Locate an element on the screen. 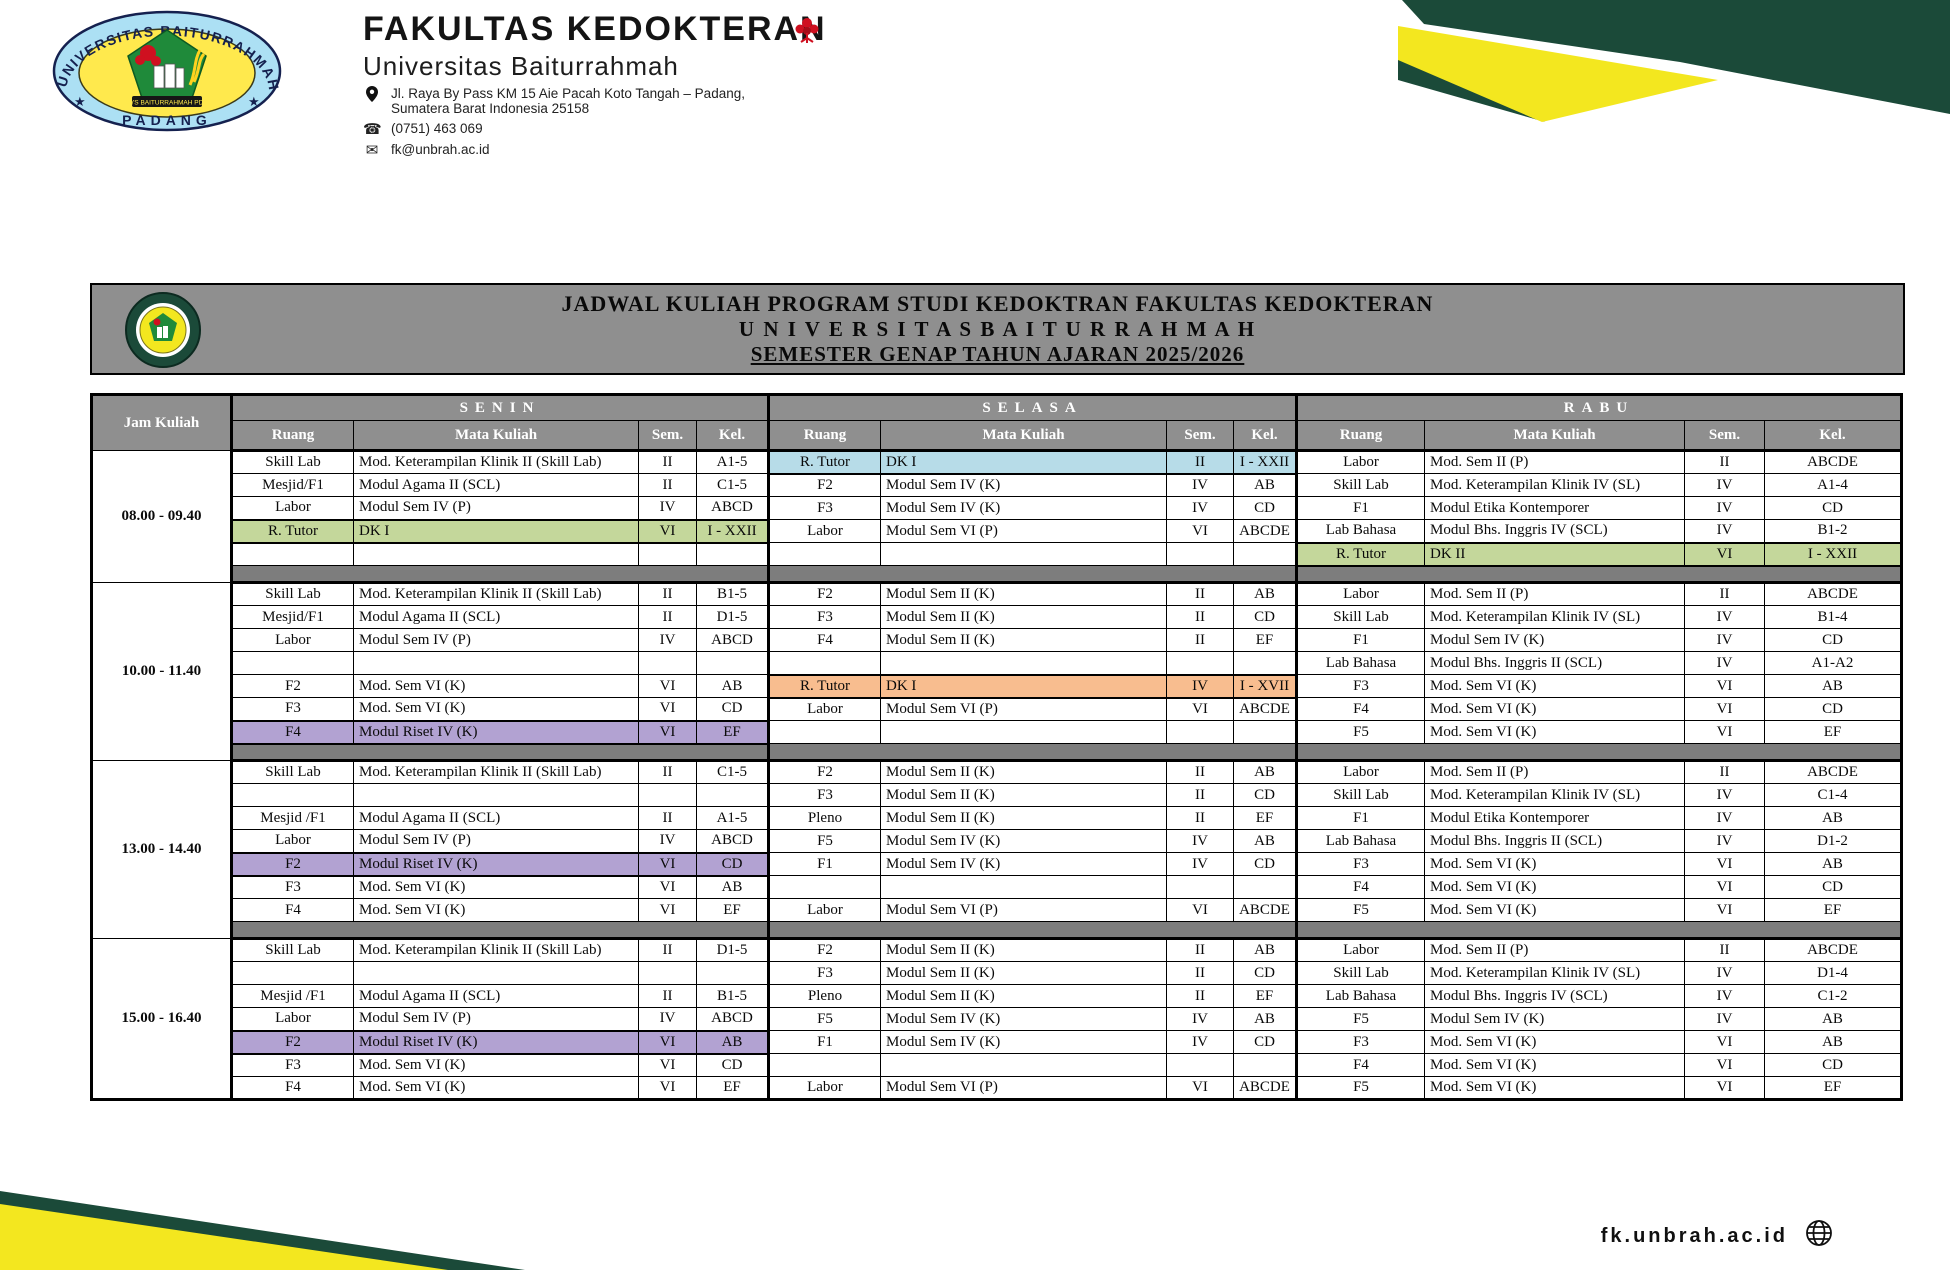  cell-senin-ruang is located at coordinates (292, 973).